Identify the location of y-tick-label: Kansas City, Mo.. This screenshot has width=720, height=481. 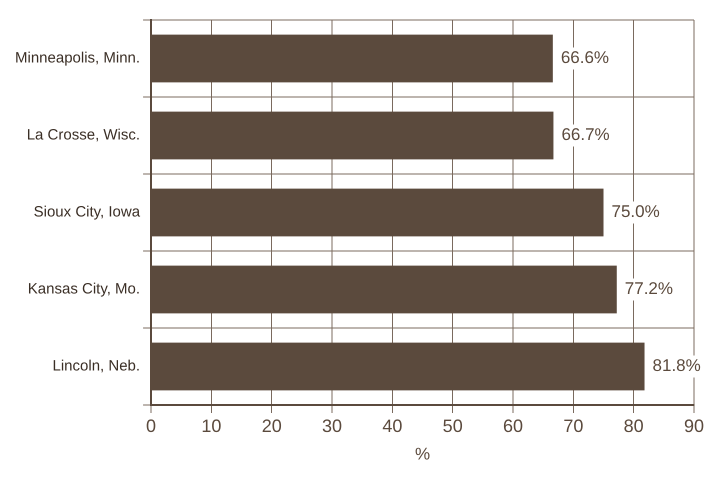
(84, 289).